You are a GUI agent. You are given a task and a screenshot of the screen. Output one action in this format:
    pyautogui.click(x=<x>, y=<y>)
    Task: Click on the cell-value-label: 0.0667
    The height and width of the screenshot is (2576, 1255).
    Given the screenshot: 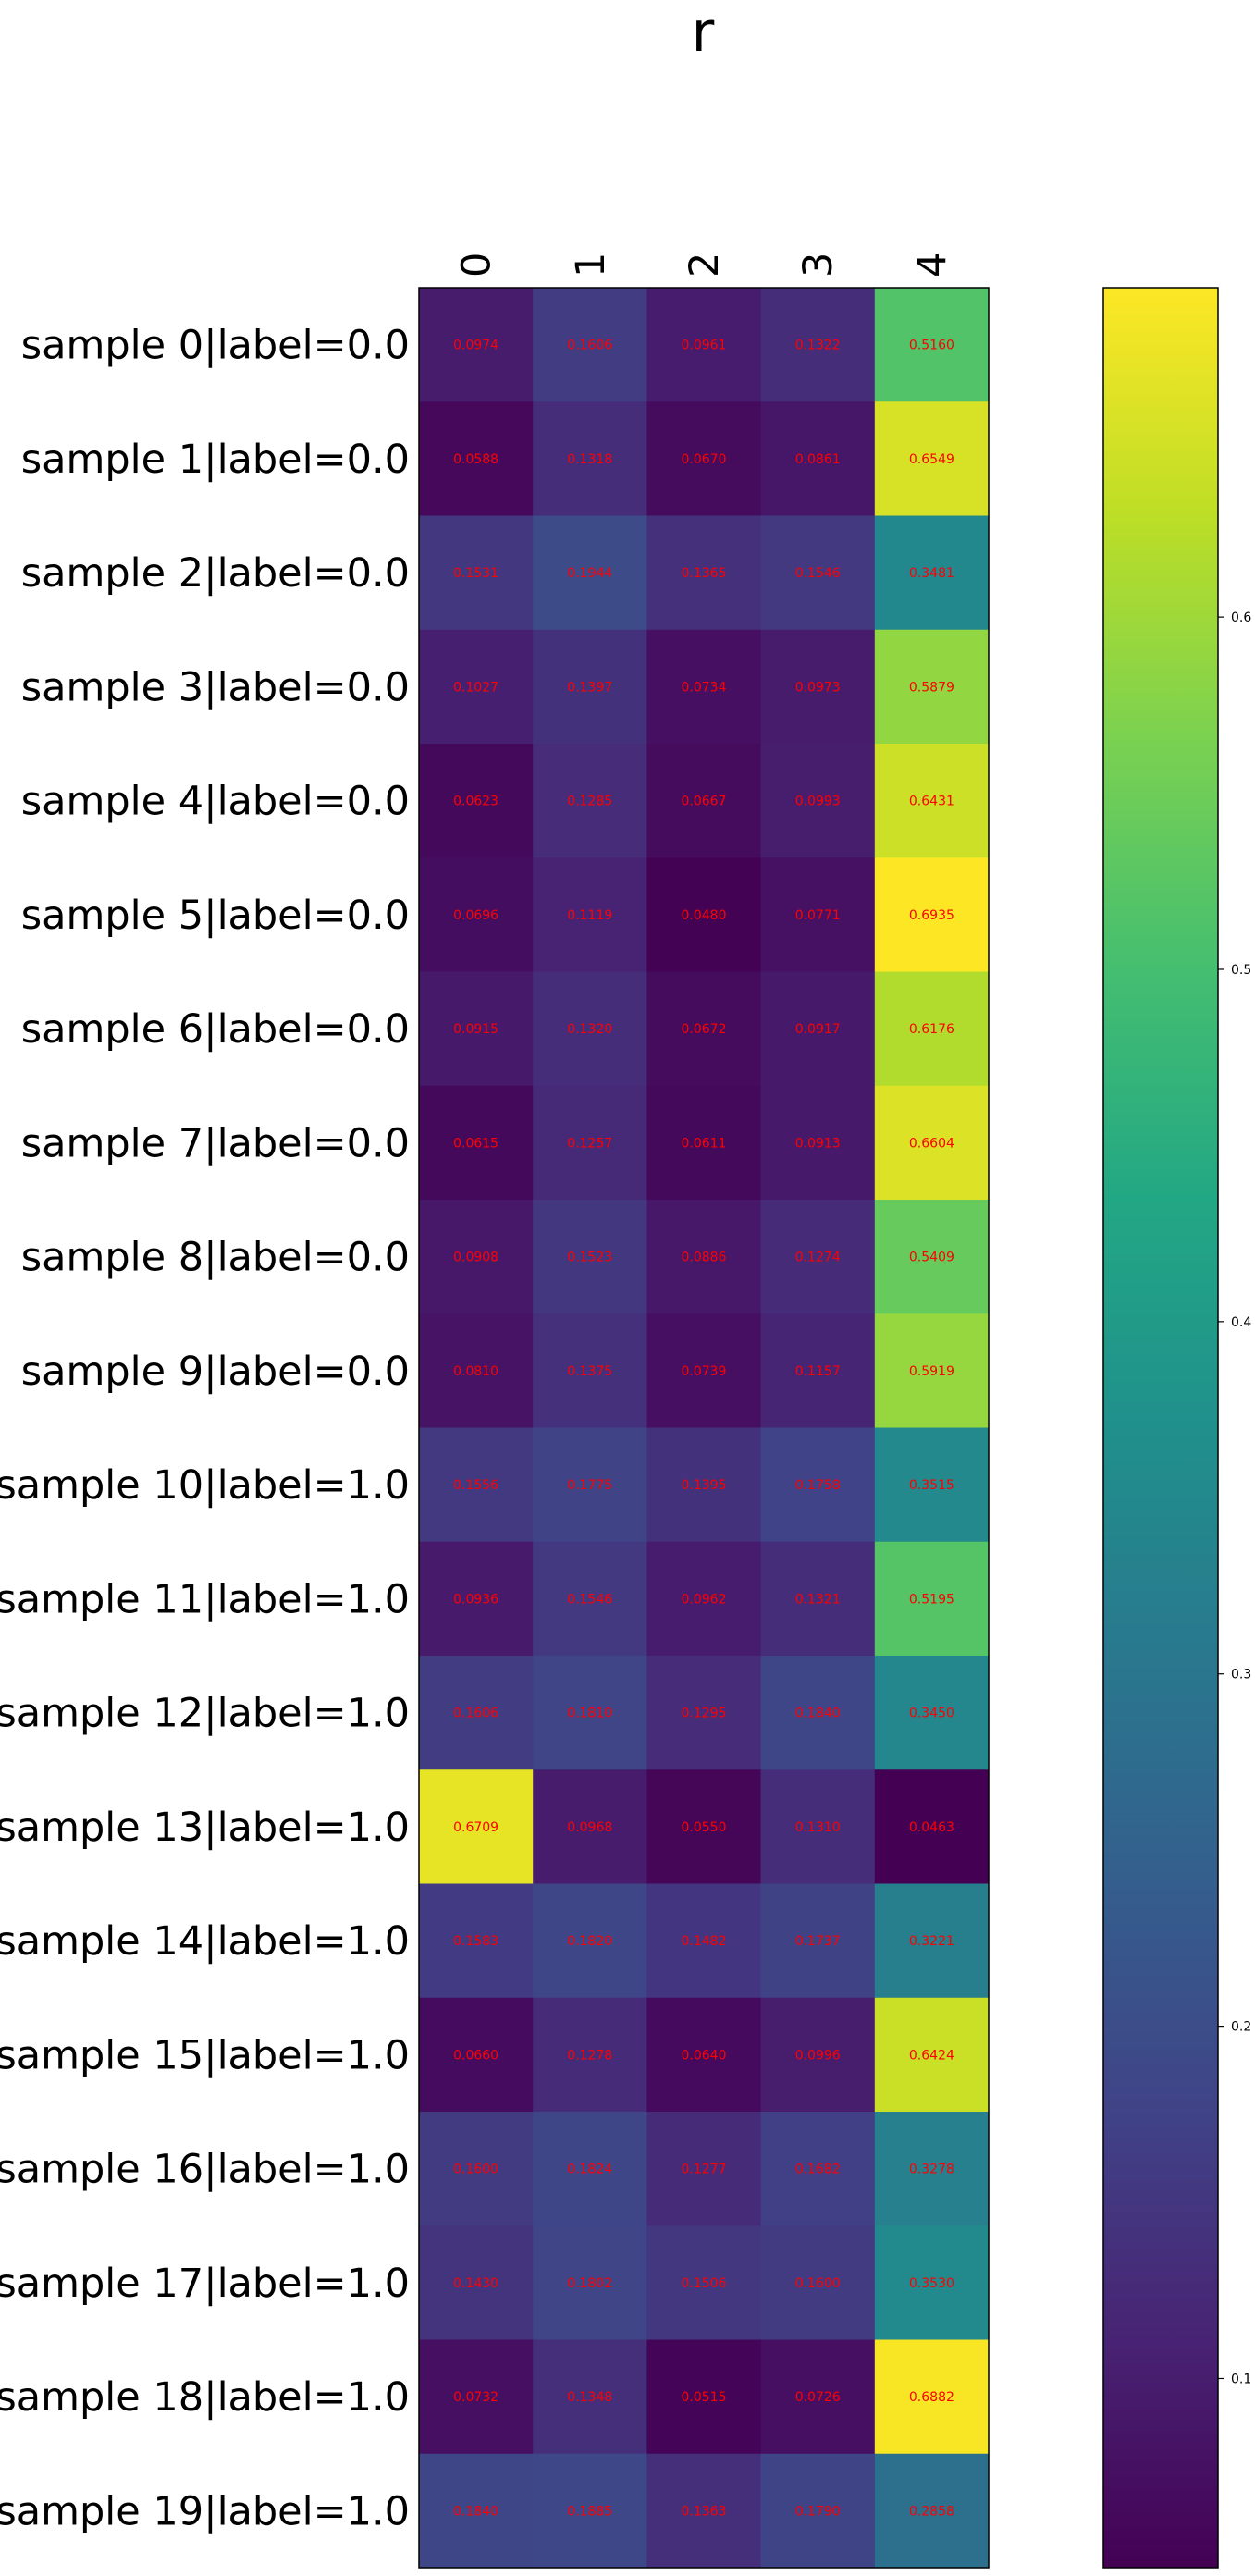 What is the action you would take?
    pyautogui.click(x=704, y=802)
    